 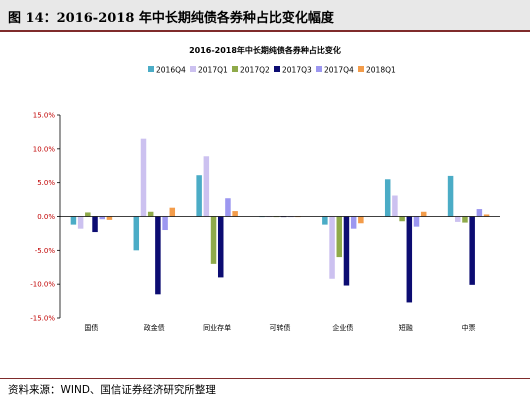 What do you see at coordinates (277, 69) in the screenshot?
I see `legend-swatch-2017q3` at bounding box center [277, 69].